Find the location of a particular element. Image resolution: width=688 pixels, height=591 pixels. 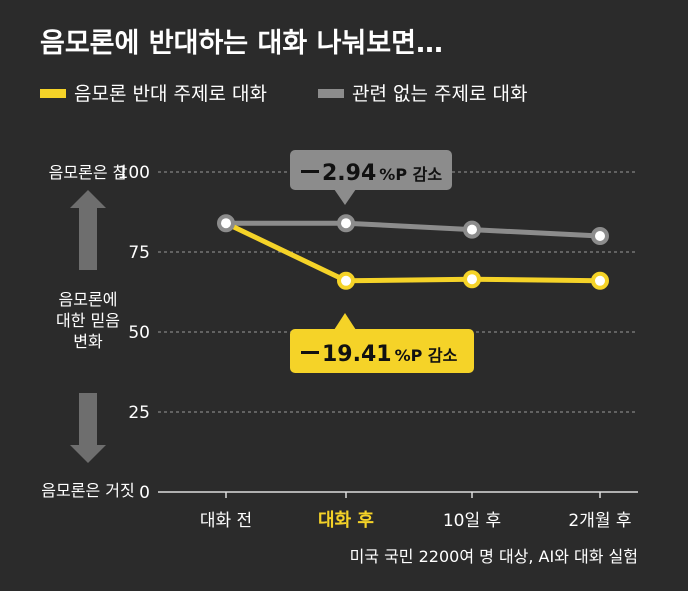

annotation-gray-value: 2.94 is located at coordinates (349, 173).